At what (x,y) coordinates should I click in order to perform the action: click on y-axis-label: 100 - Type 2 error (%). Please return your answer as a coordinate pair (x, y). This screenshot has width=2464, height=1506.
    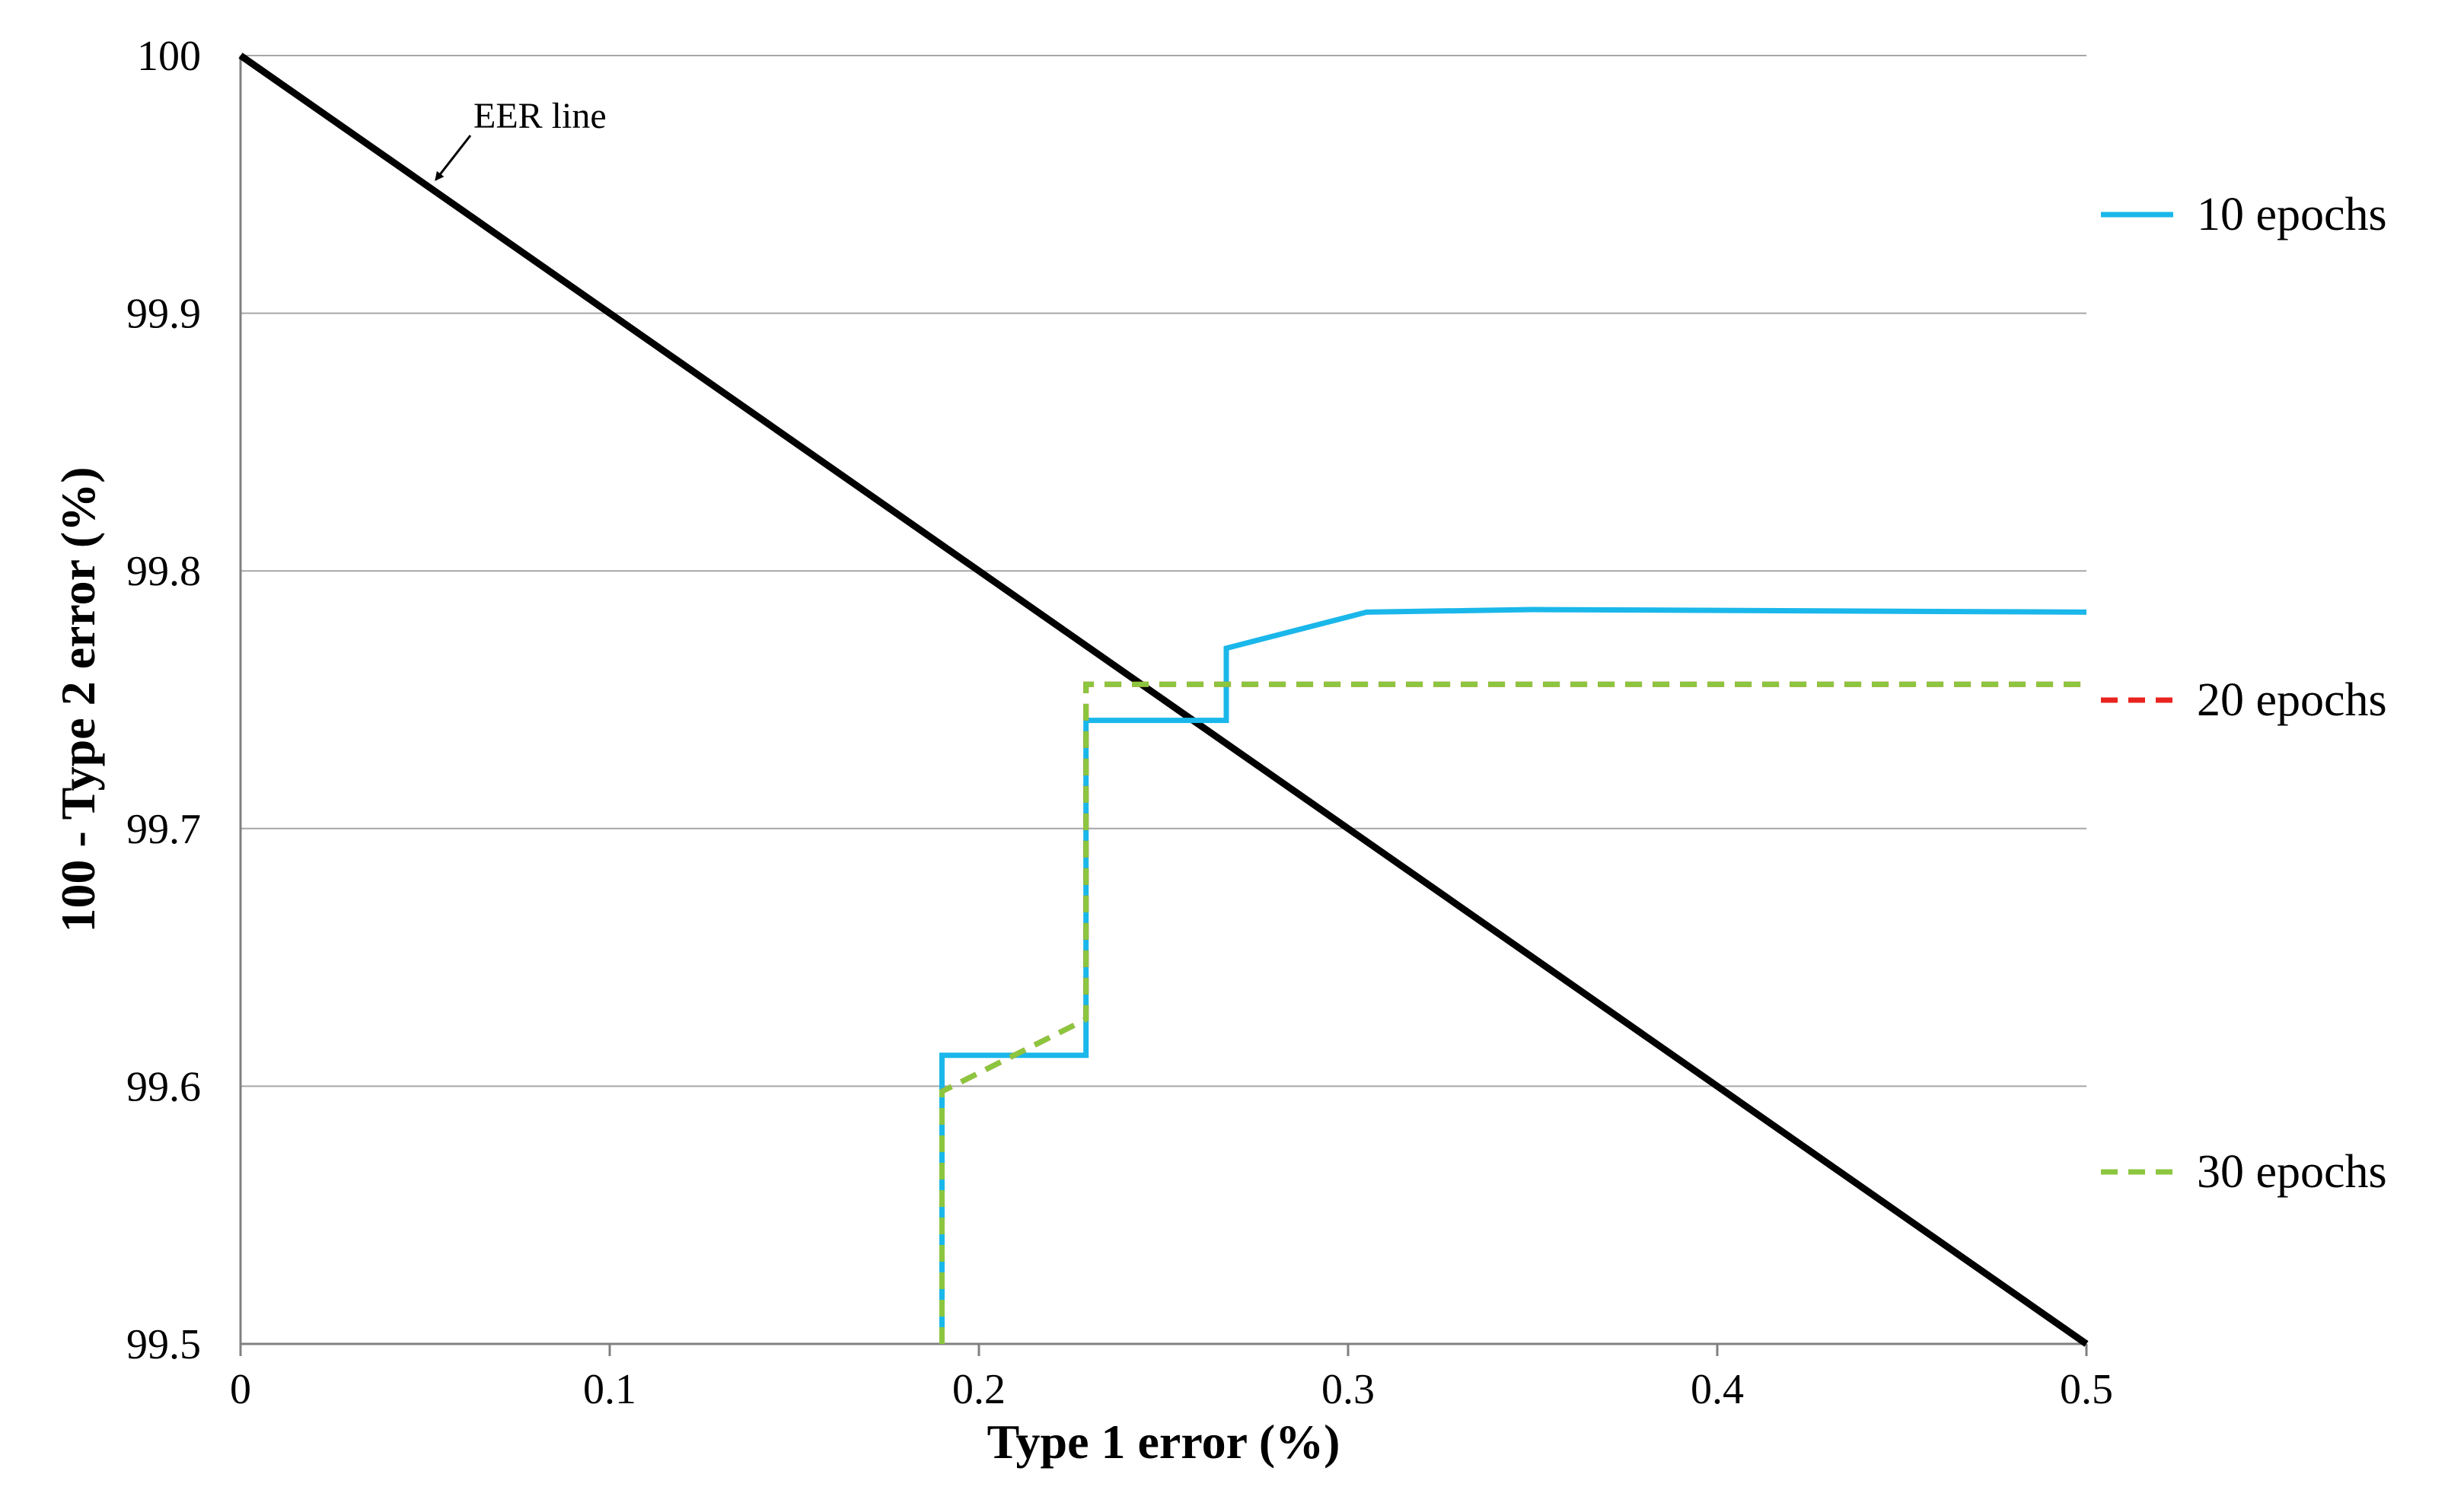
    Looking at the image, I should click on (78, 699).